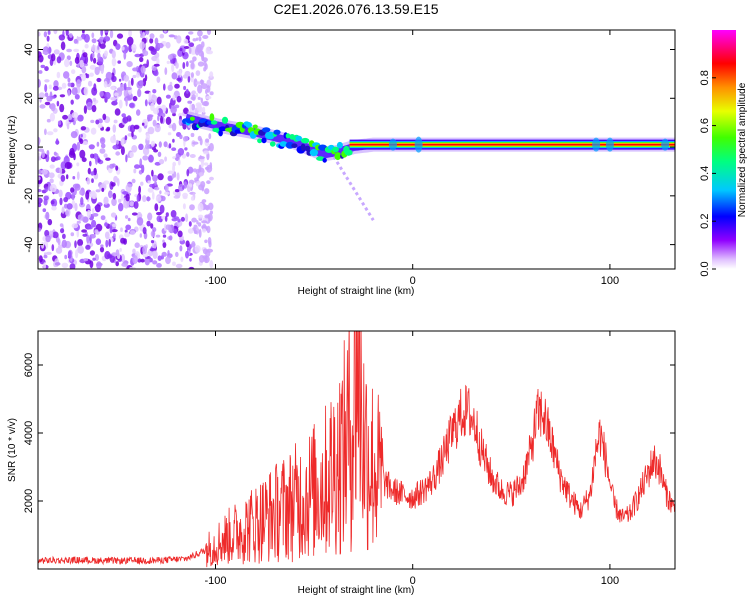 This screenshot has height=600, width=750. Describe the element at coordinates (610, 581) in the screenshot. I see `snr-x-tick-label: 100` at that location.